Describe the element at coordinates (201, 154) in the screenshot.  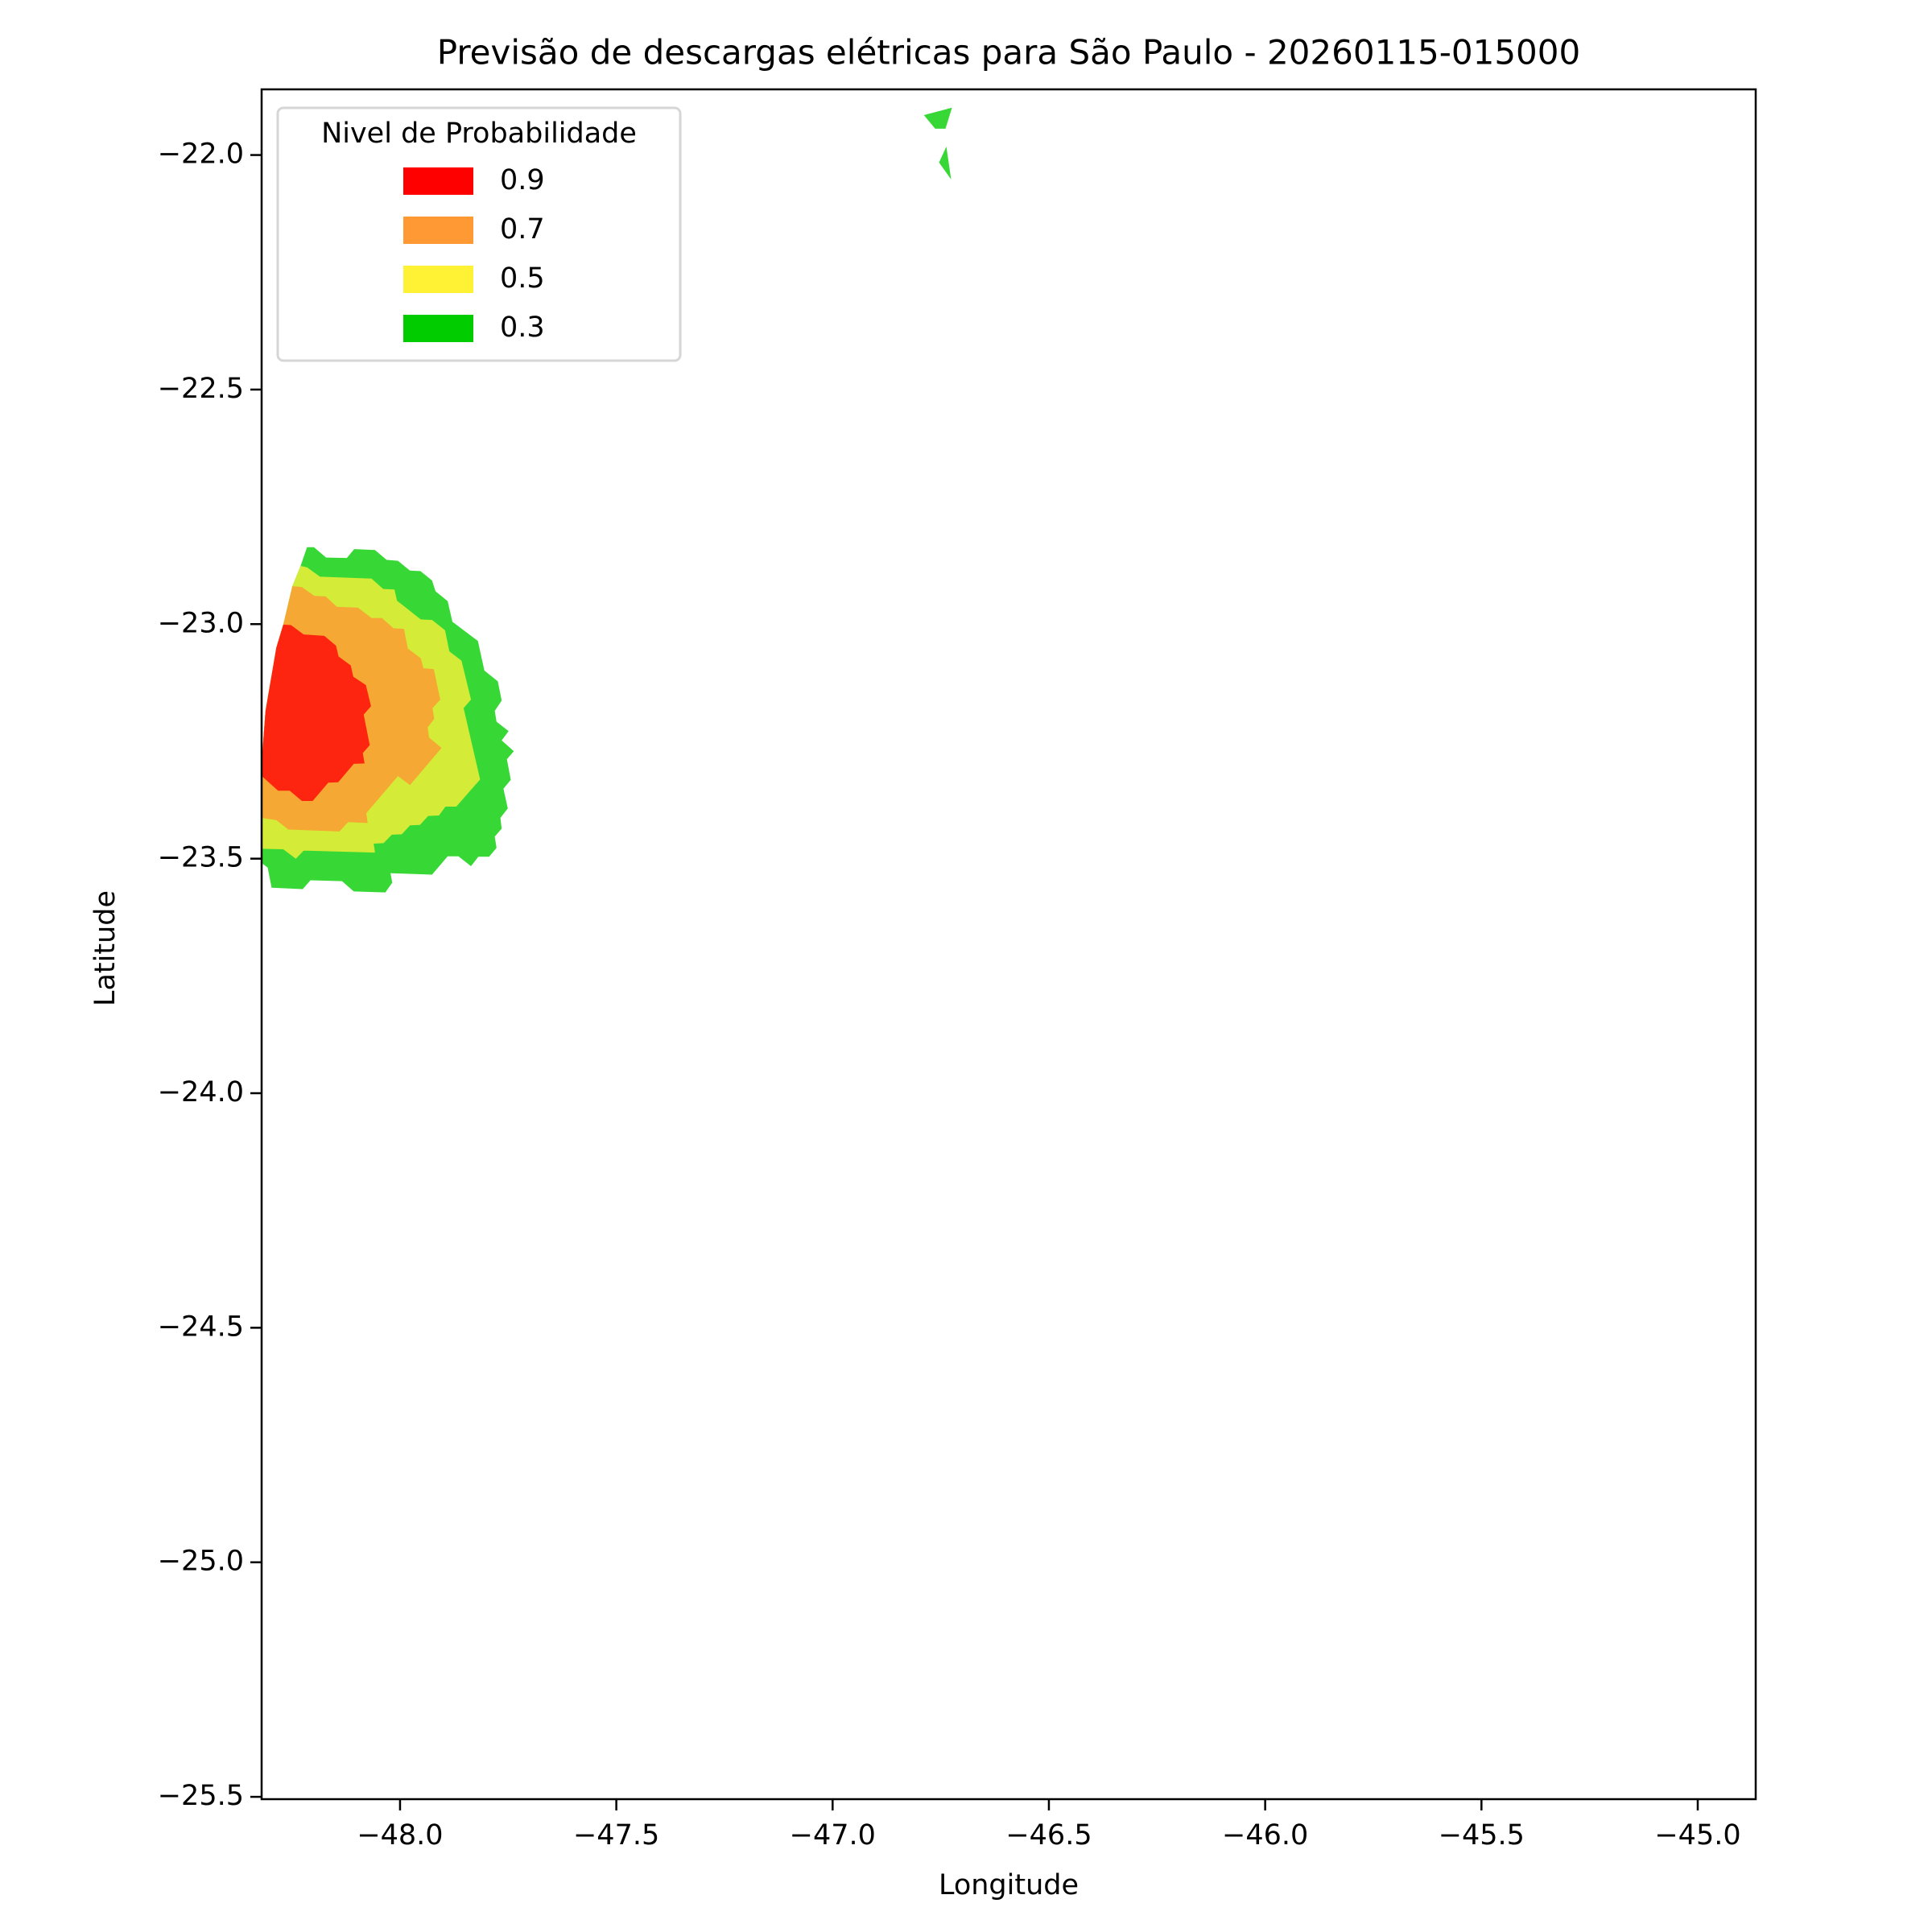
I see `y-tick-label: −22.0` at that location.